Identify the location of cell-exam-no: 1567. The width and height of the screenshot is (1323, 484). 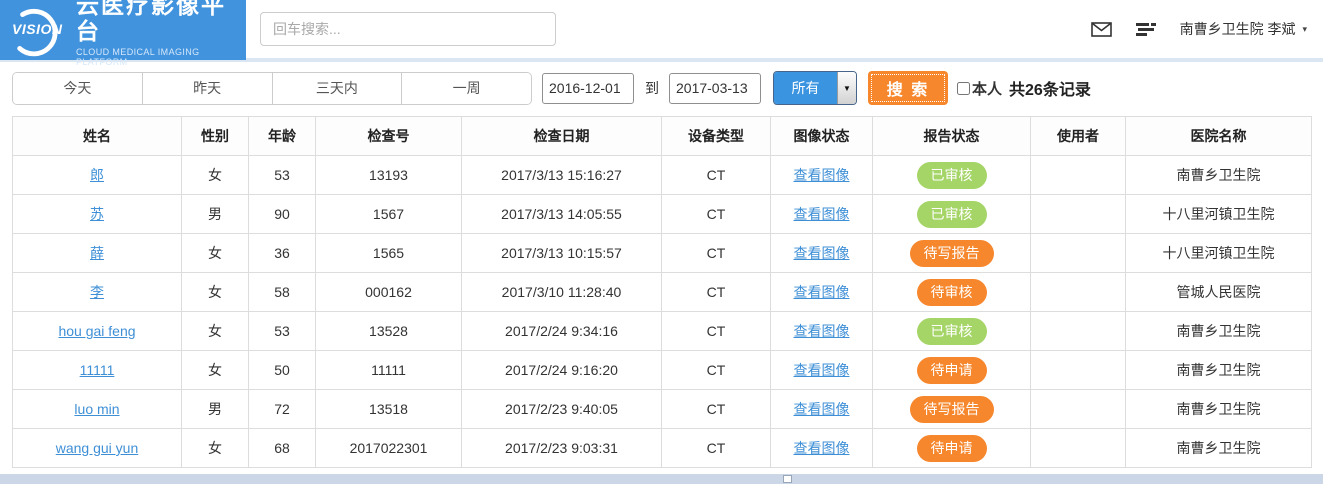
(388, 214).